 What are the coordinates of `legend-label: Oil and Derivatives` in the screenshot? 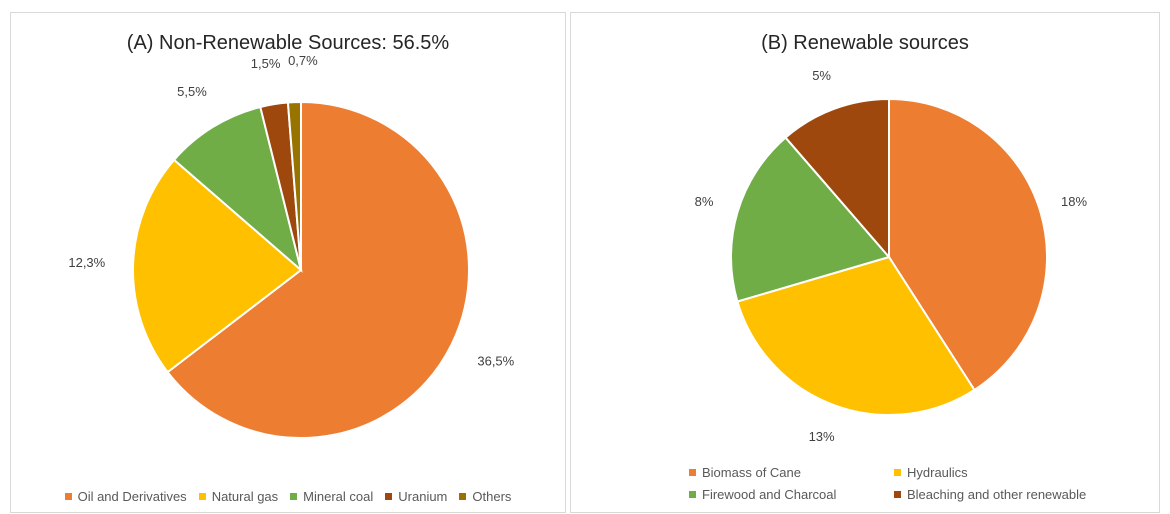 It's located at (132, 496).